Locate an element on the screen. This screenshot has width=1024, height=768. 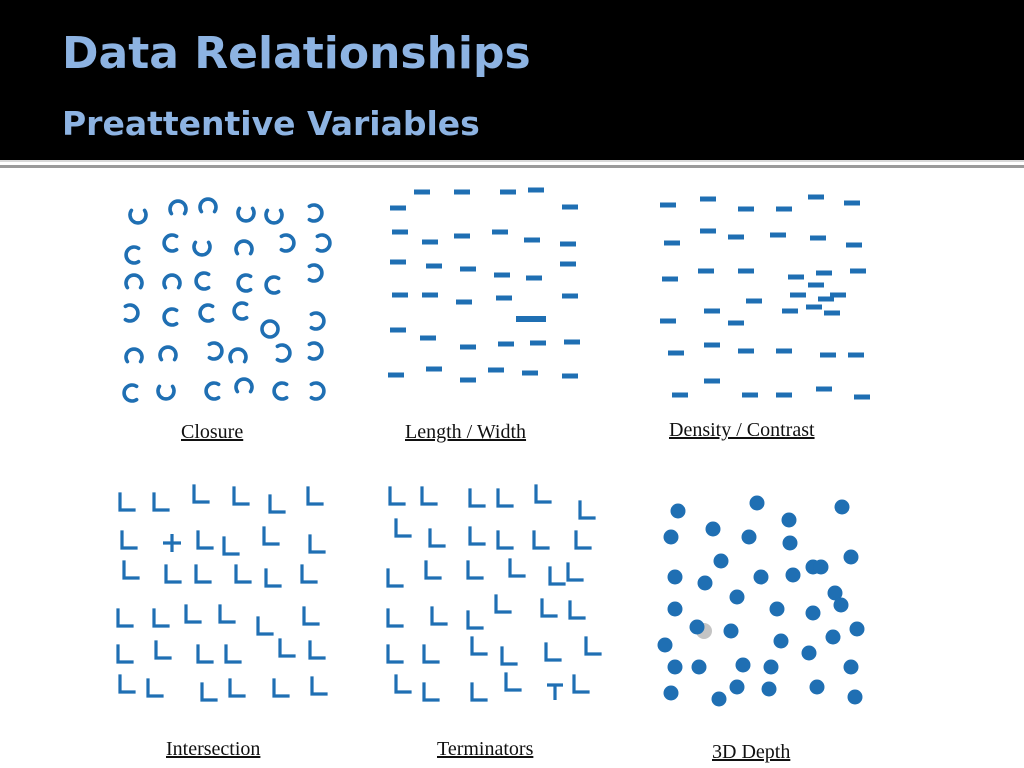
slide-title: Data Relationships is located at coordinates (296, 53).